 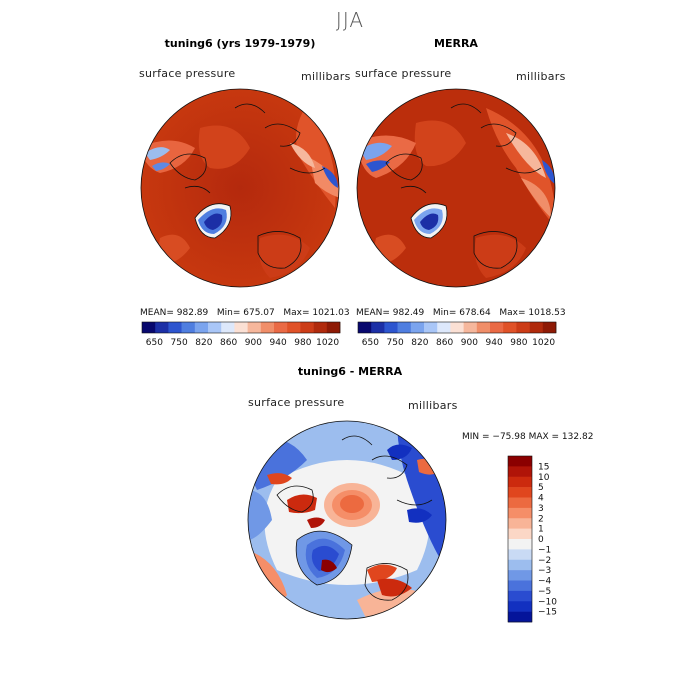 I want to click on colorbar-diff-tick-label: −15, so click(x=547, y=613).